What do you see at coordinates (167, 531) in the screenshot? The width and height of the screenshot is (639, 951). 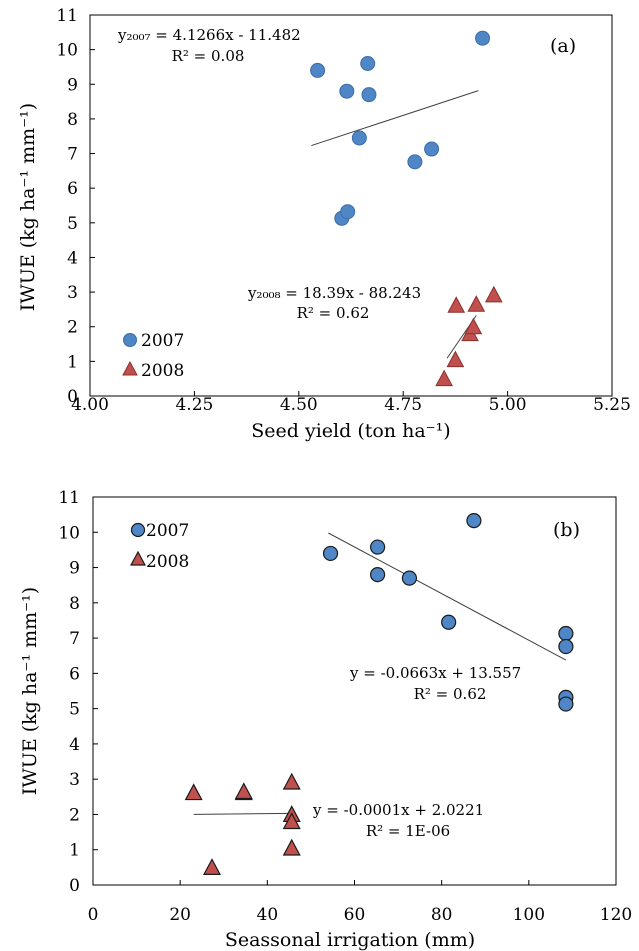 I see `legend-label-2007-b: 2007` at bounding box center [167, 531].